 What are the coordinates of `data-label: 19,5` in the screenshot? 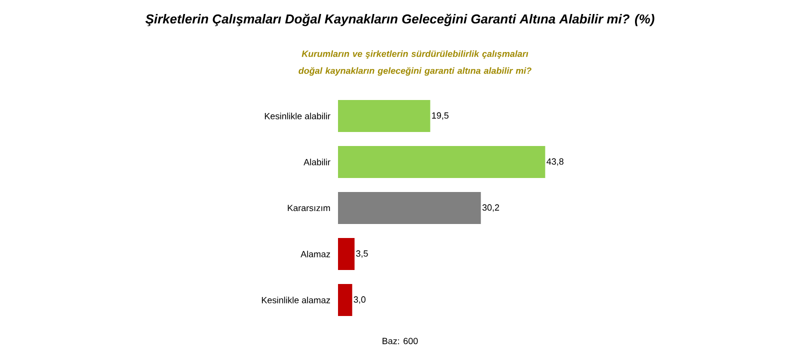 It's located at (440, 116).